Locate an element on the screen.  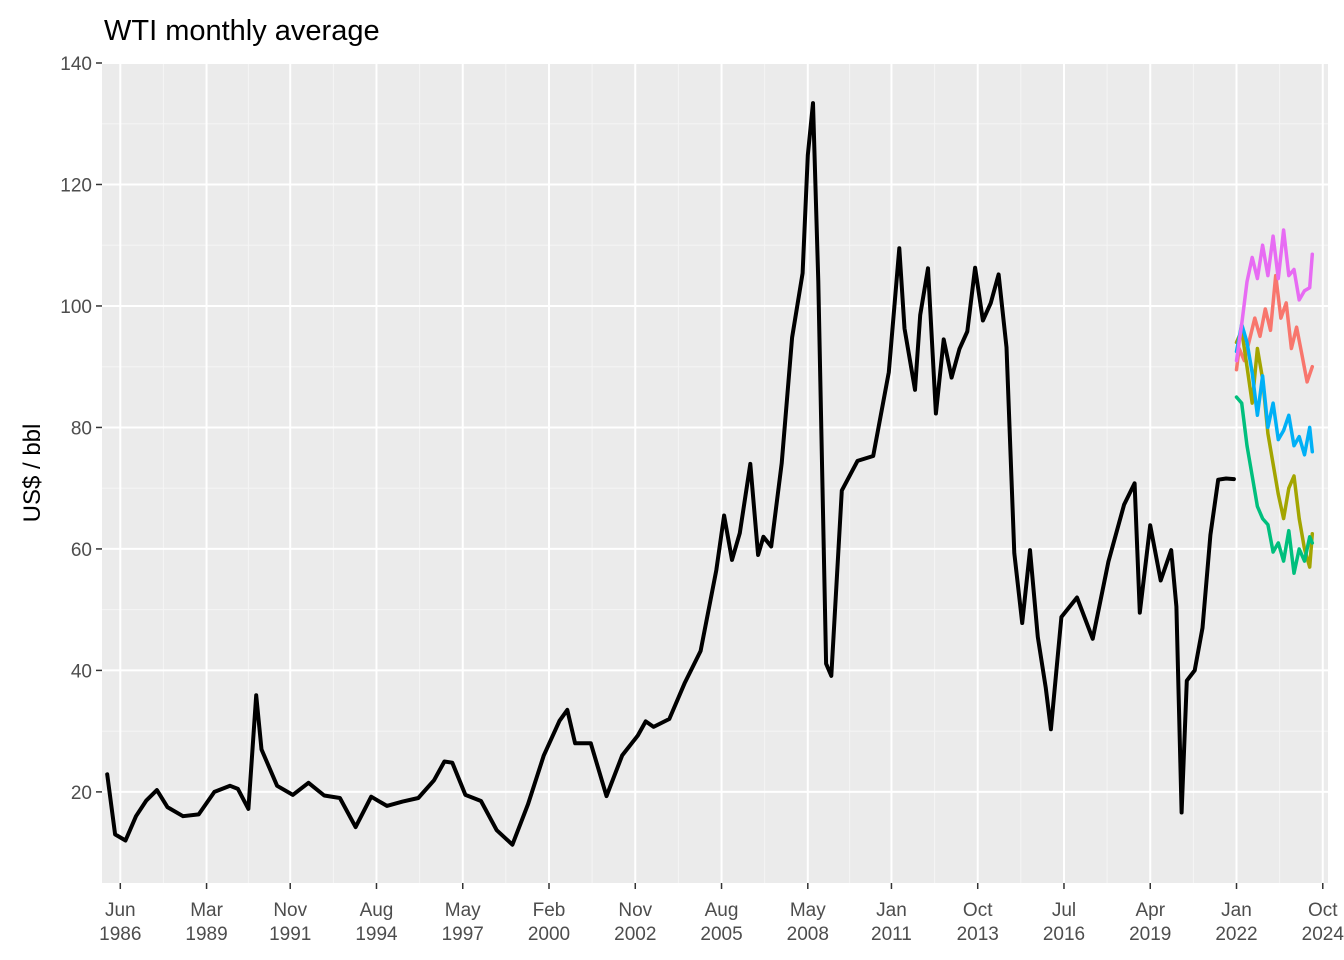
x-tick-label-year: 2011 is located at coordinates (891, 934).